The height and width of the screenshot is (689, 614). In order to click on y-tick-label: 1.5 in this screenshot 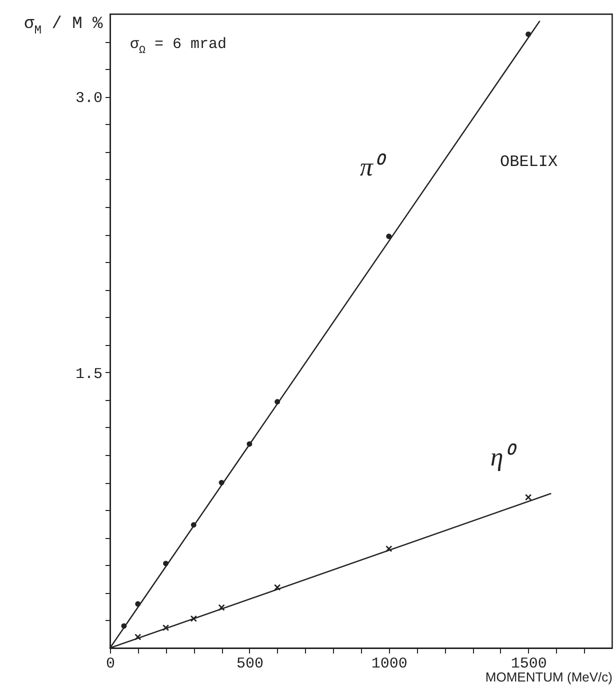, I will do `click(88, 374)`.